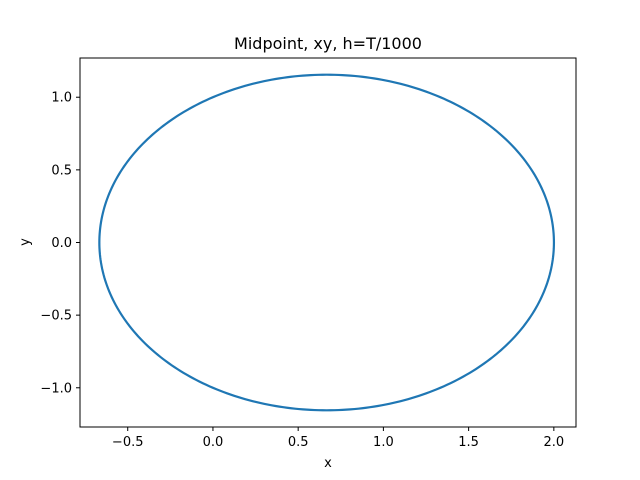  Describe the element at coordinates (328, 463) in the screenshot. I see `x-axis-label: x` at that location.